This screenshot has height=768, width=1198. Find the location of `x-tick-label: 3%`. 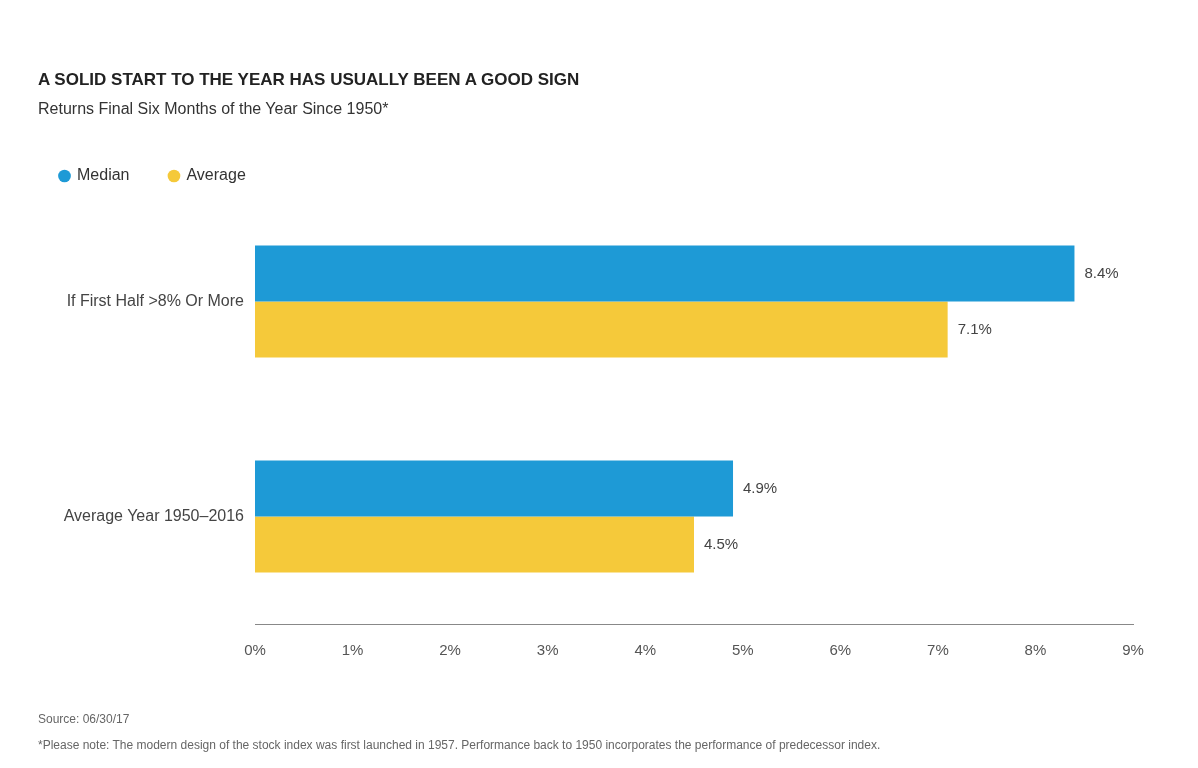

x-tick-label: 3% is located at coordinates (547, 650).